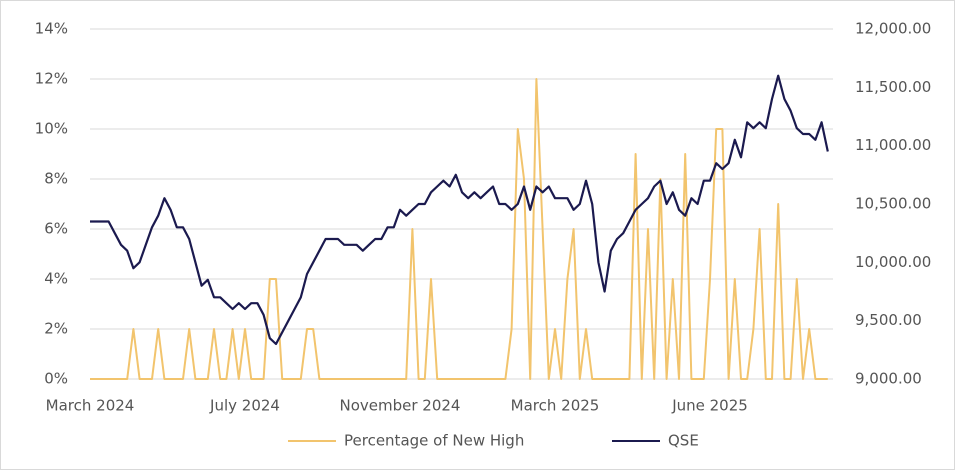  What do you see at coordinates (893, 29) in the screenshot?
I see `y2-tick-label: 12,000.00` at bounding box center [893, 29].